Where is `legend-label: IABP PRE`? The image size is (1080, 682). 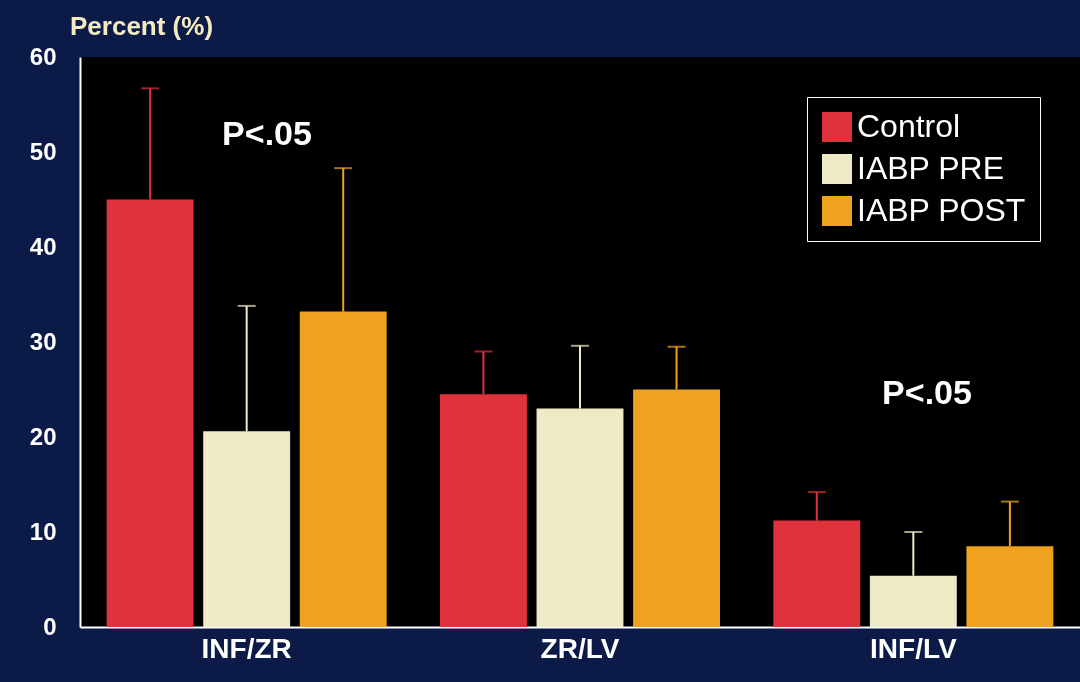
legend-label: IABP PRE is located at coordinates (931, 168).